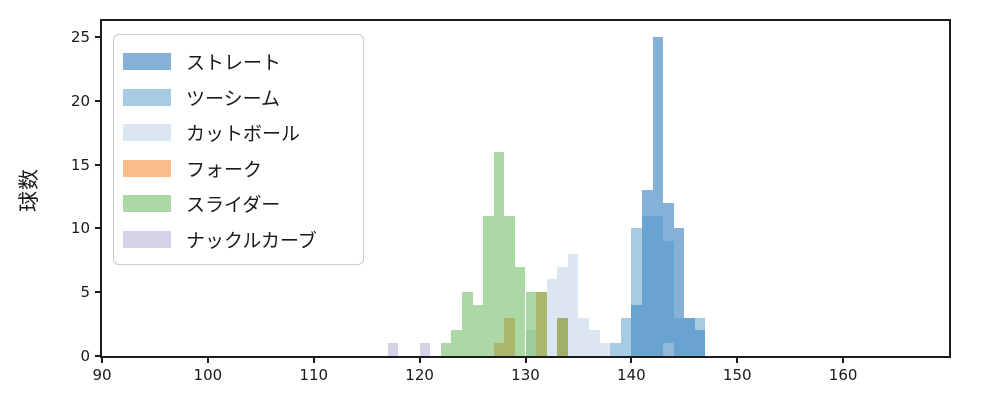  I want to click on y-axis-tick-label: 15, so click(80, 164).